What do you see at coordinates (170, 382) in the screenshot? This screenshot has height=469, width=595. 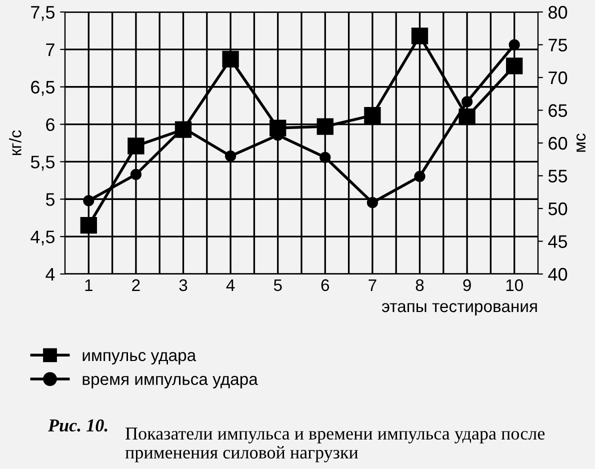 I see `legend-label: время импульса удара` at bounding box center [170, 382].